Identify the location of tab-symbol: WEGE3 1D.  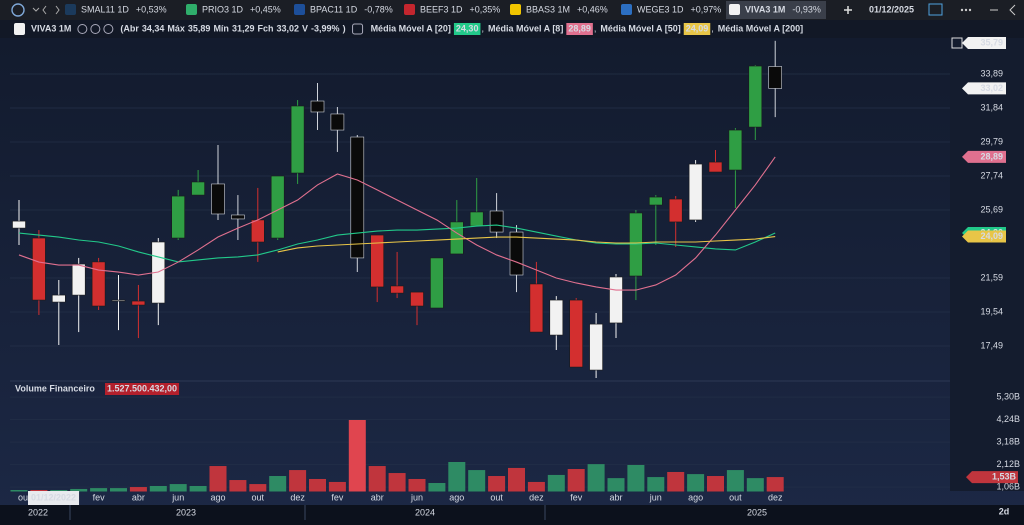
(660, 9).